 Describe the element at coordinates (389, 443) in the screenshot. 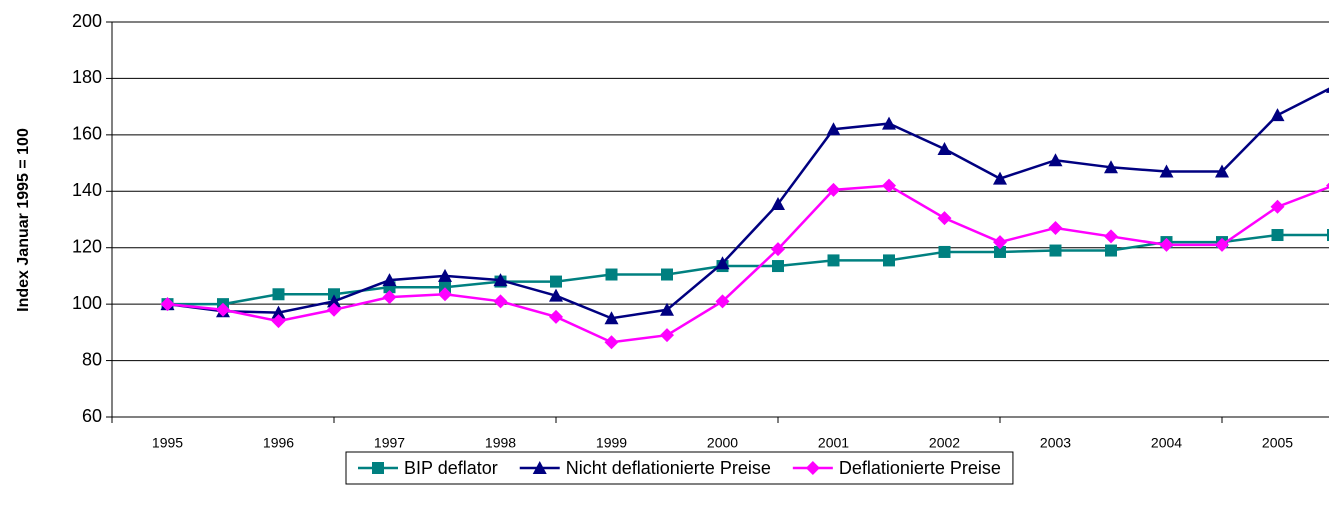

I see `x-tick-label: 1997` at that location.